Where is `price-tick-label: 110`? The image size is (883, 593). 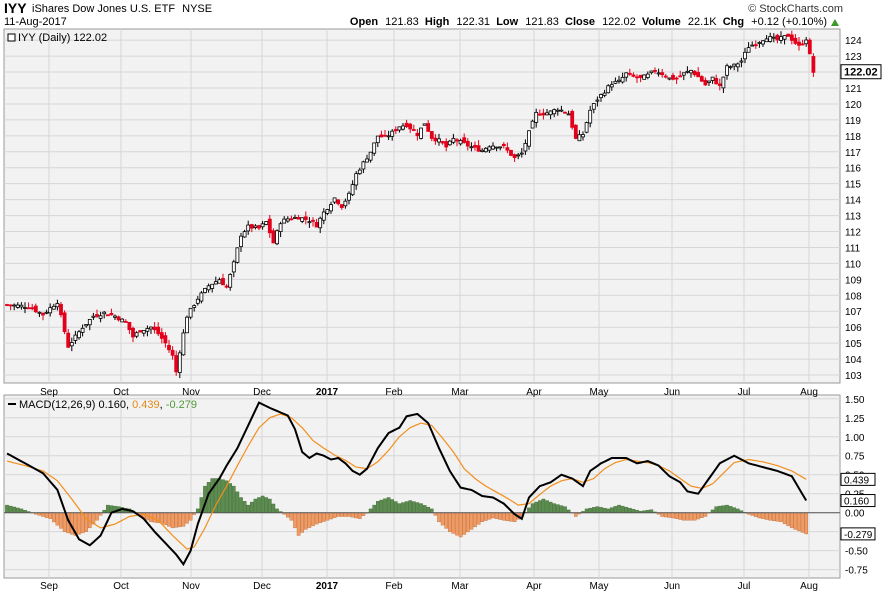
price-tick-label: 110 is located at coordinates (853, 264).